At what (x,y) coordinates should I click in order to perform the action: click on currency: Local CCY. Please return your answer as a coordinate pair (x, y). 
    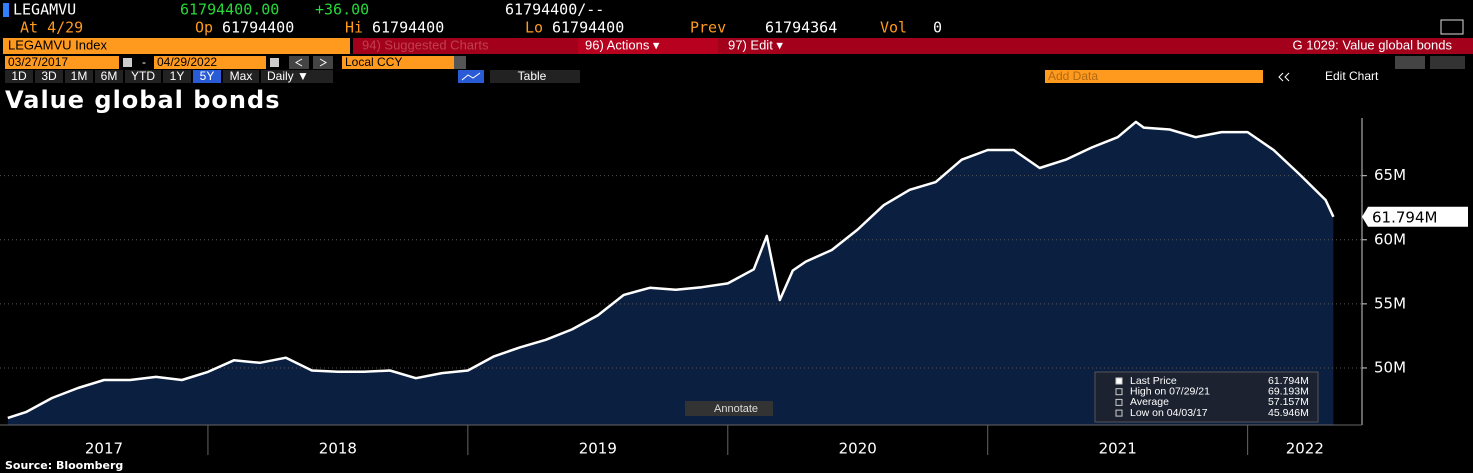
    Looking at the image, I should click on (373, 62).